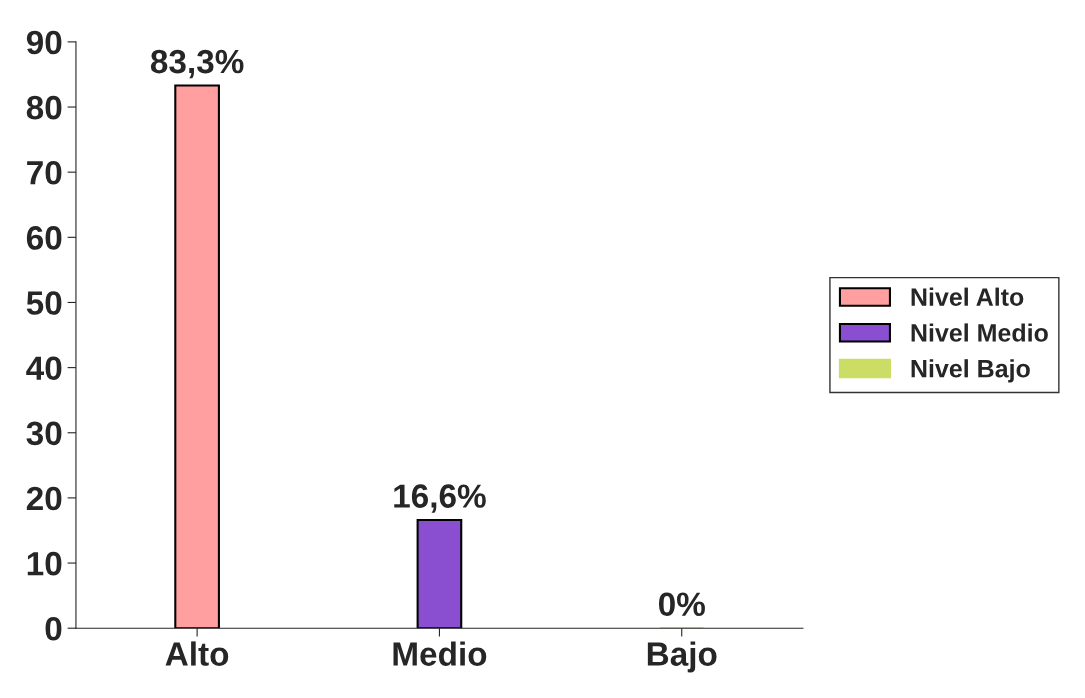 The height and width of the screenshot is (698, 1085). What do you see at coordinates (197, 653) in the screenshot?
I see `x-tick-label: Alto` at bounding box center [197, 653].